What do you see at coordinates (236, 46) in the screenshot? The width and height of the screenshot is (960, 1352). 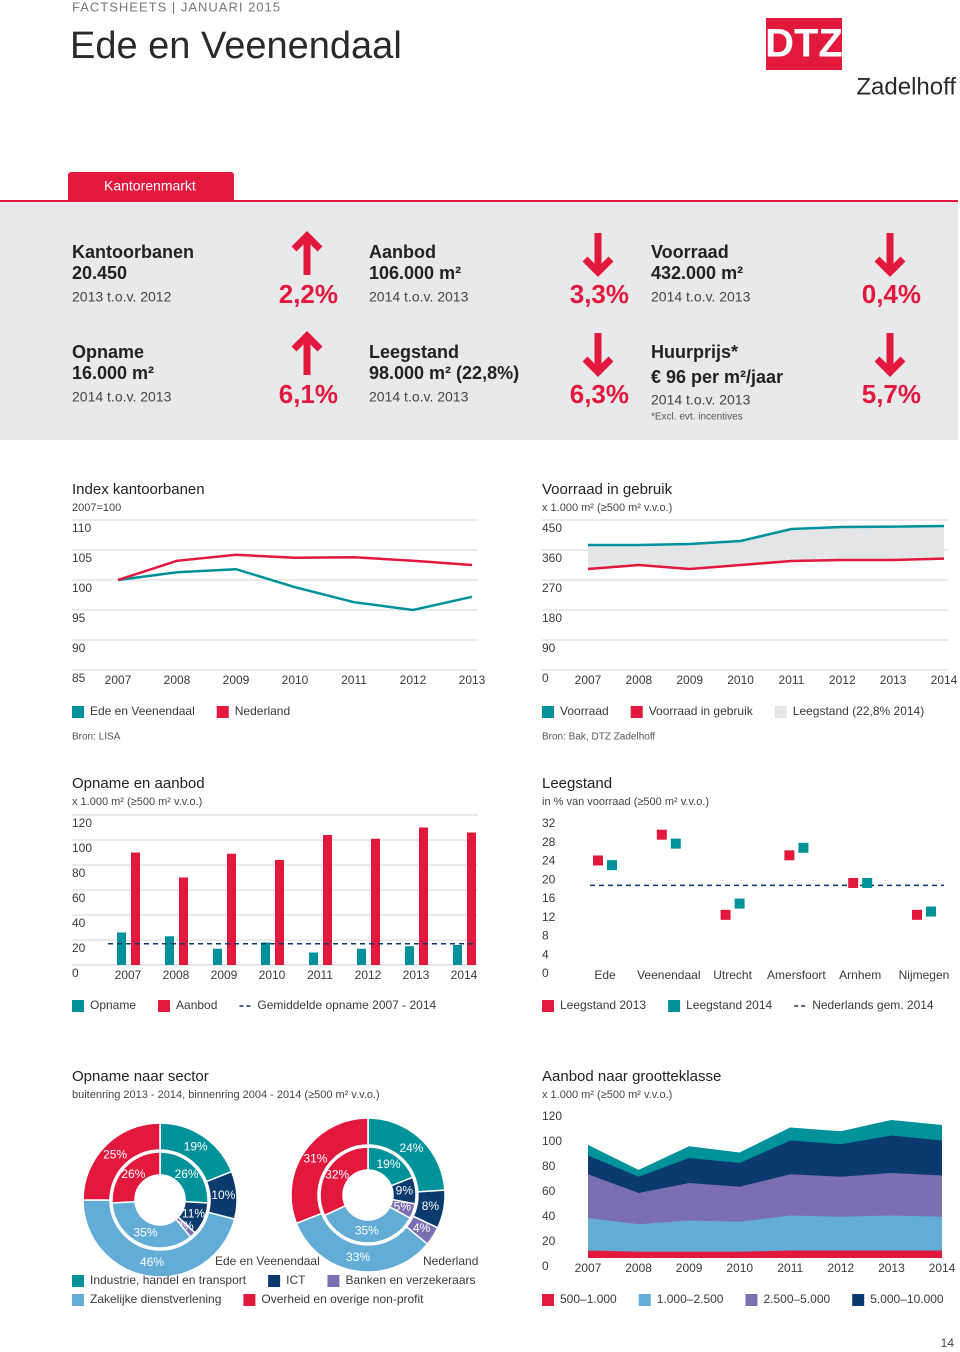 I see `page-title: Ede en Veenendaal` at bounding box center [236, 46].